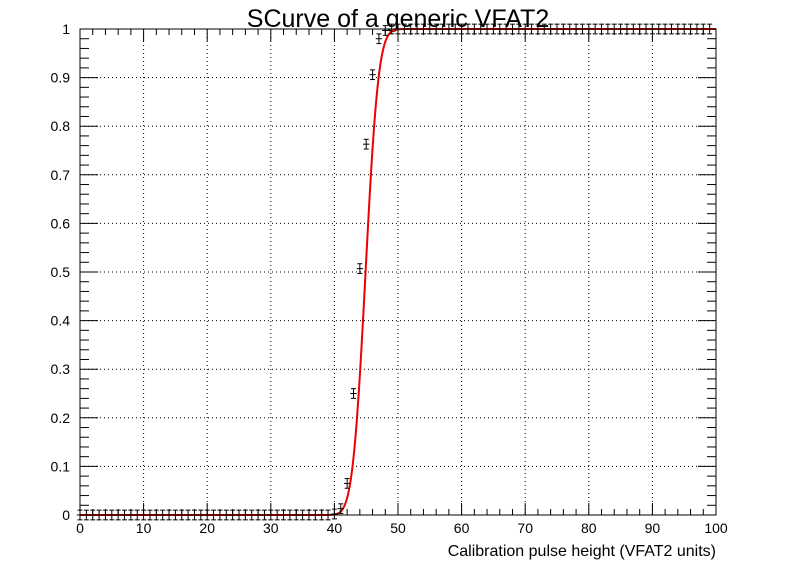 This screenshot has width=796, height=572. What do you see at coordinates (653, 528) in the screenshot?
I see `x-tick-label: 90` at bounding box center [653, 528].